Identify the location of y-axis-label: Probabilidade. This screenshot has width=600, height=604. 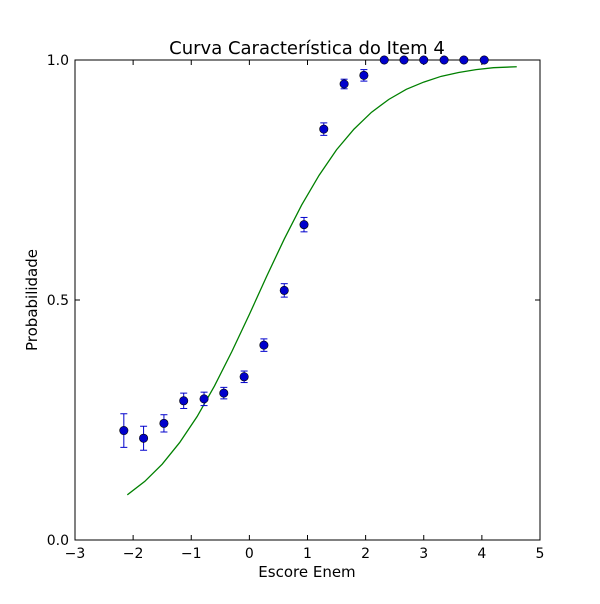
(32, 300).